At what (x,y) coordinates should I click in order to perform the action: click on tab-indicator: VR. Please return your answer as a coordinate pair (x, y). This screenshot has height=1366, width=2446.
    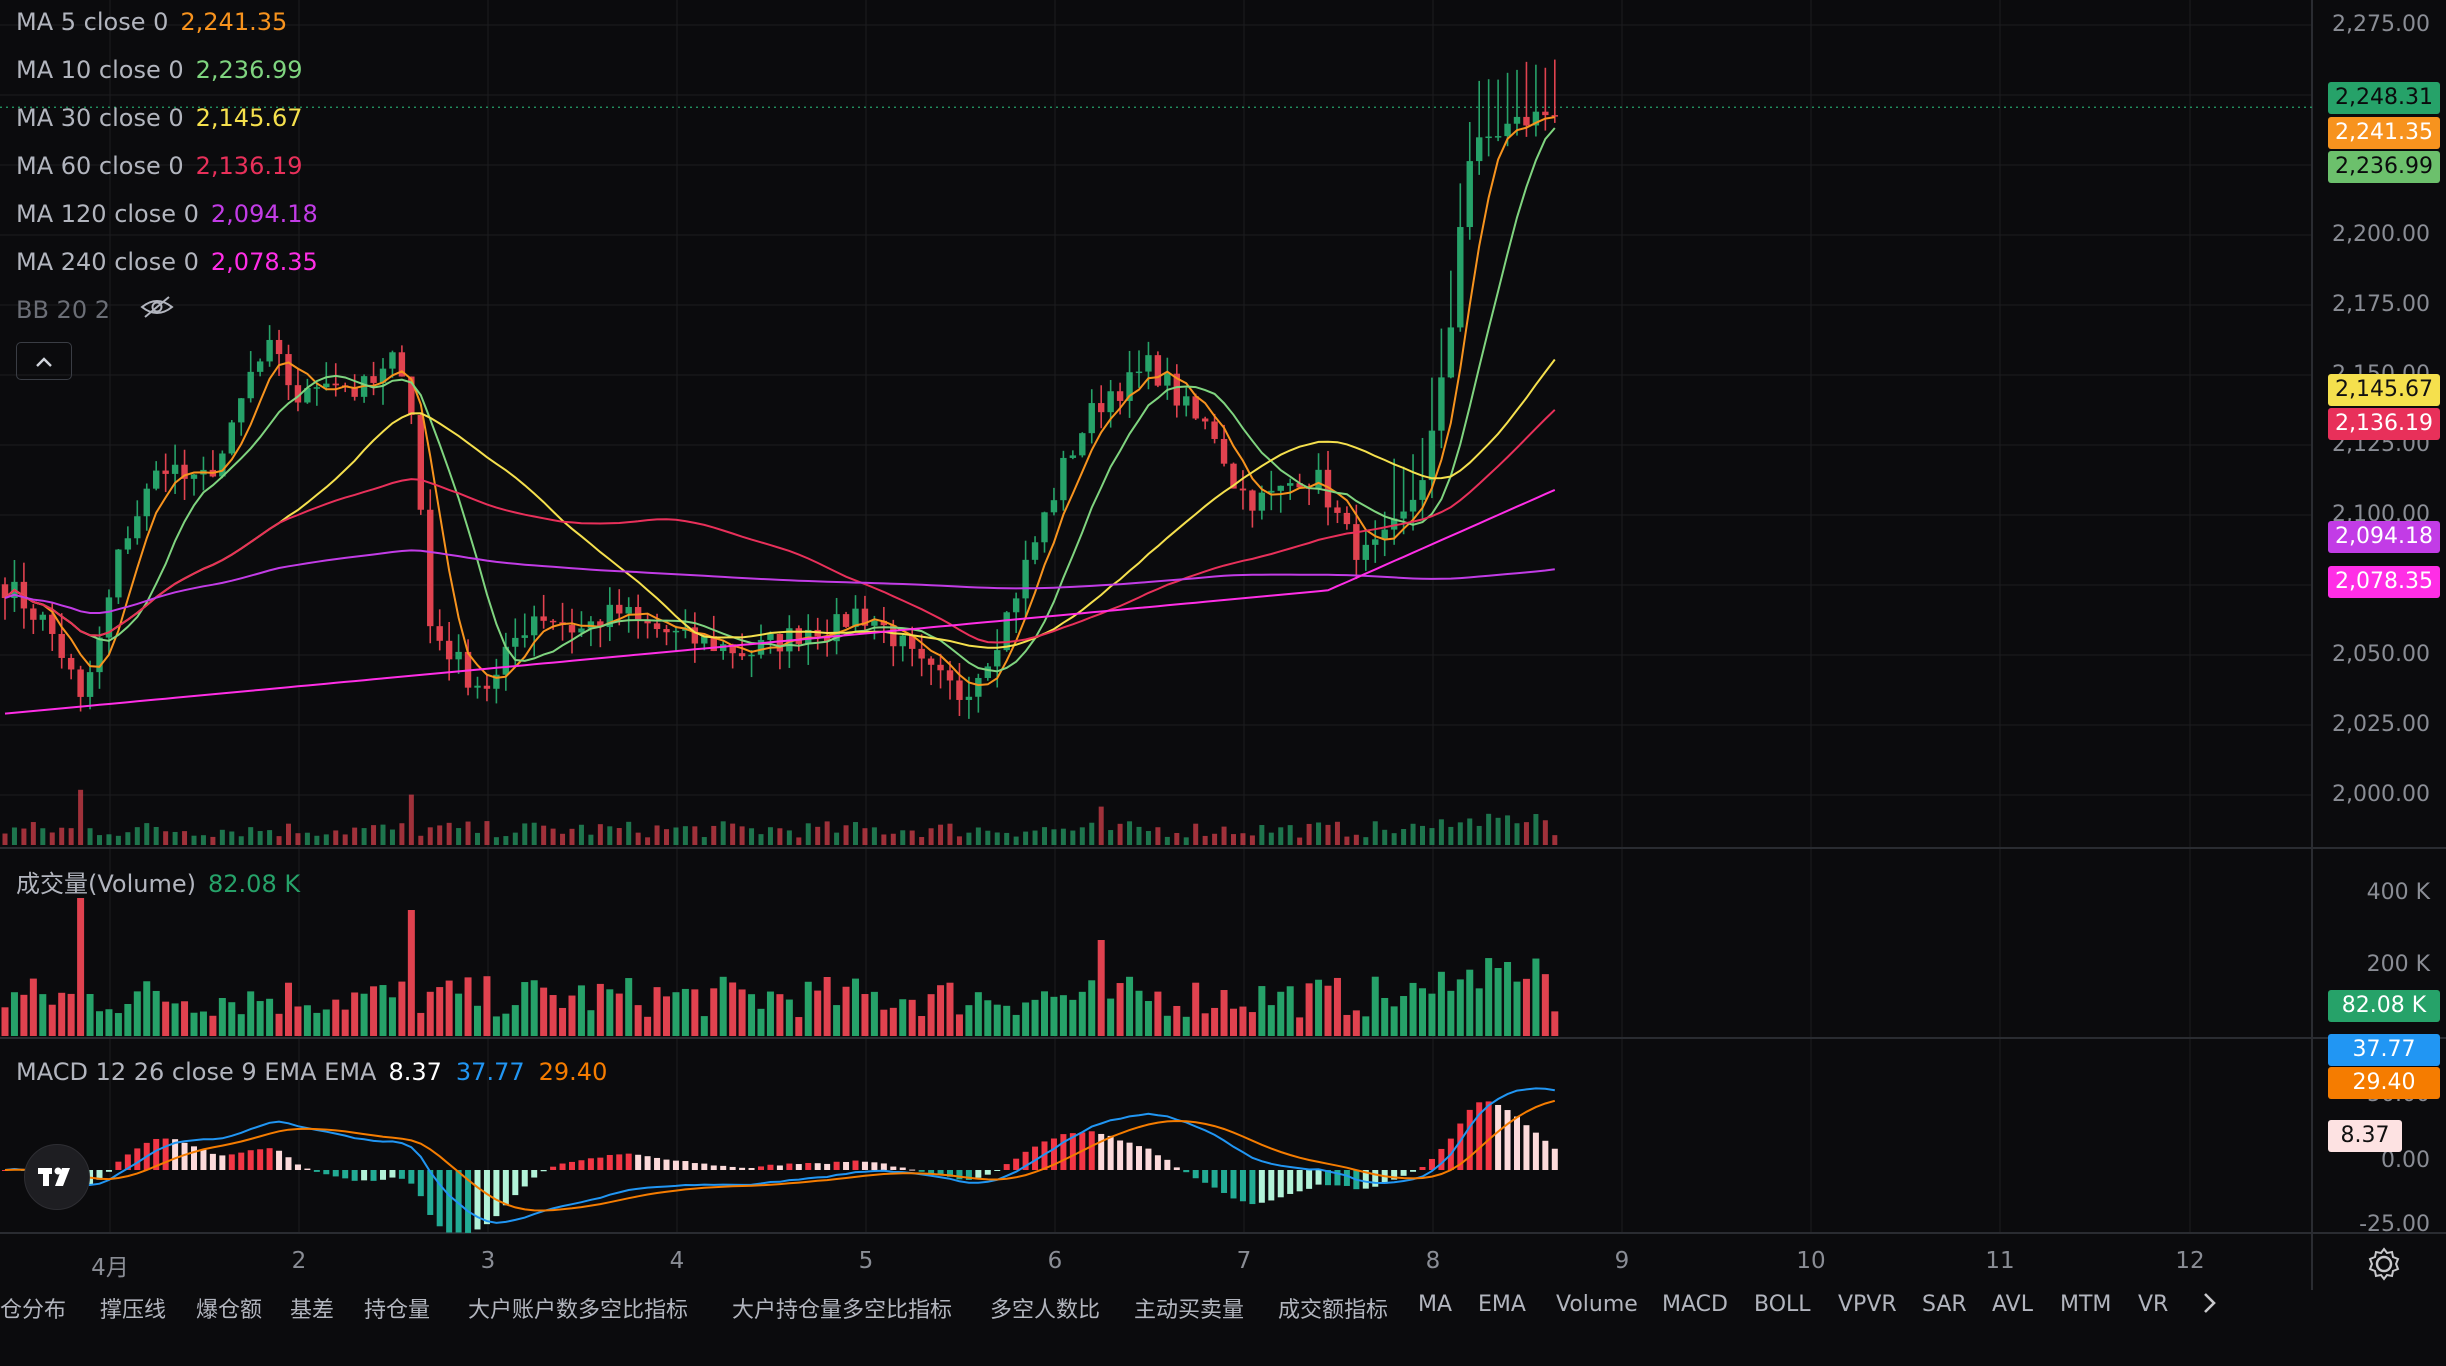
    Looking at the image, I should click on (2153, 1304).